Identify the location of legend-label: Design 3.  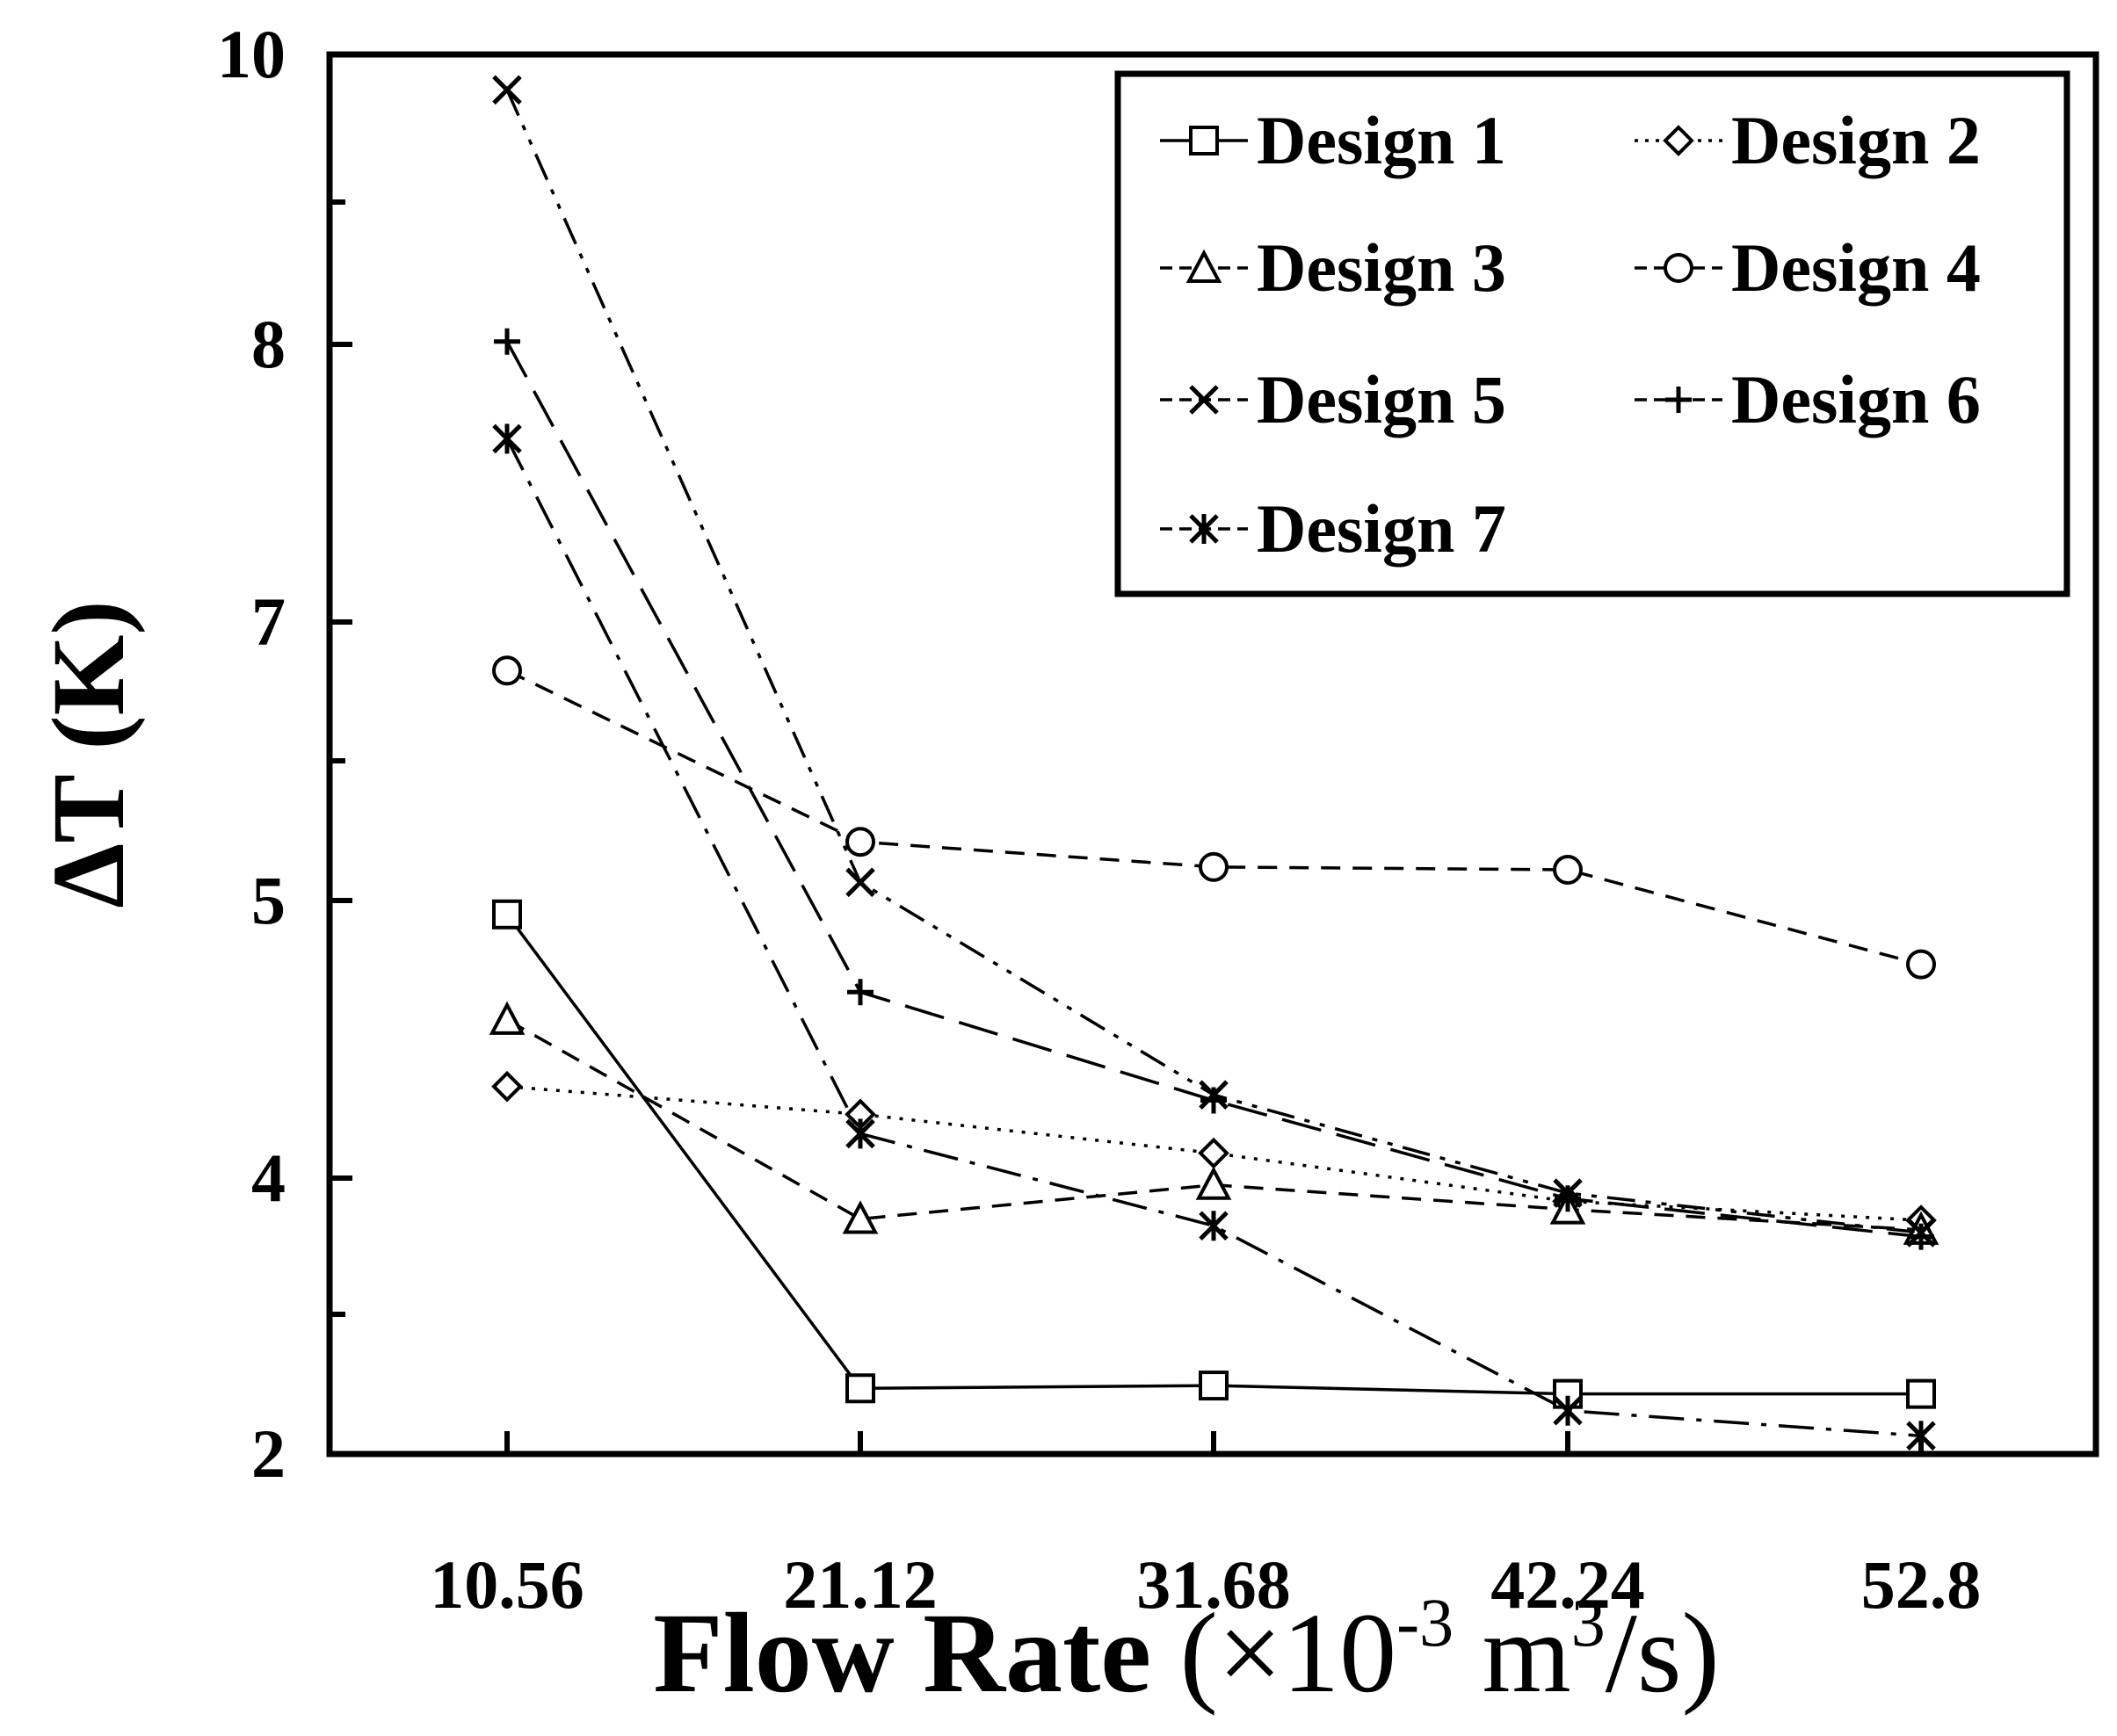
(1381, 267).